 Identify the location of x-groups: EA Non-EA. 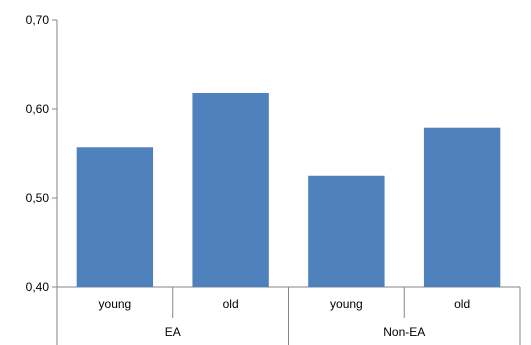
(295, 332).